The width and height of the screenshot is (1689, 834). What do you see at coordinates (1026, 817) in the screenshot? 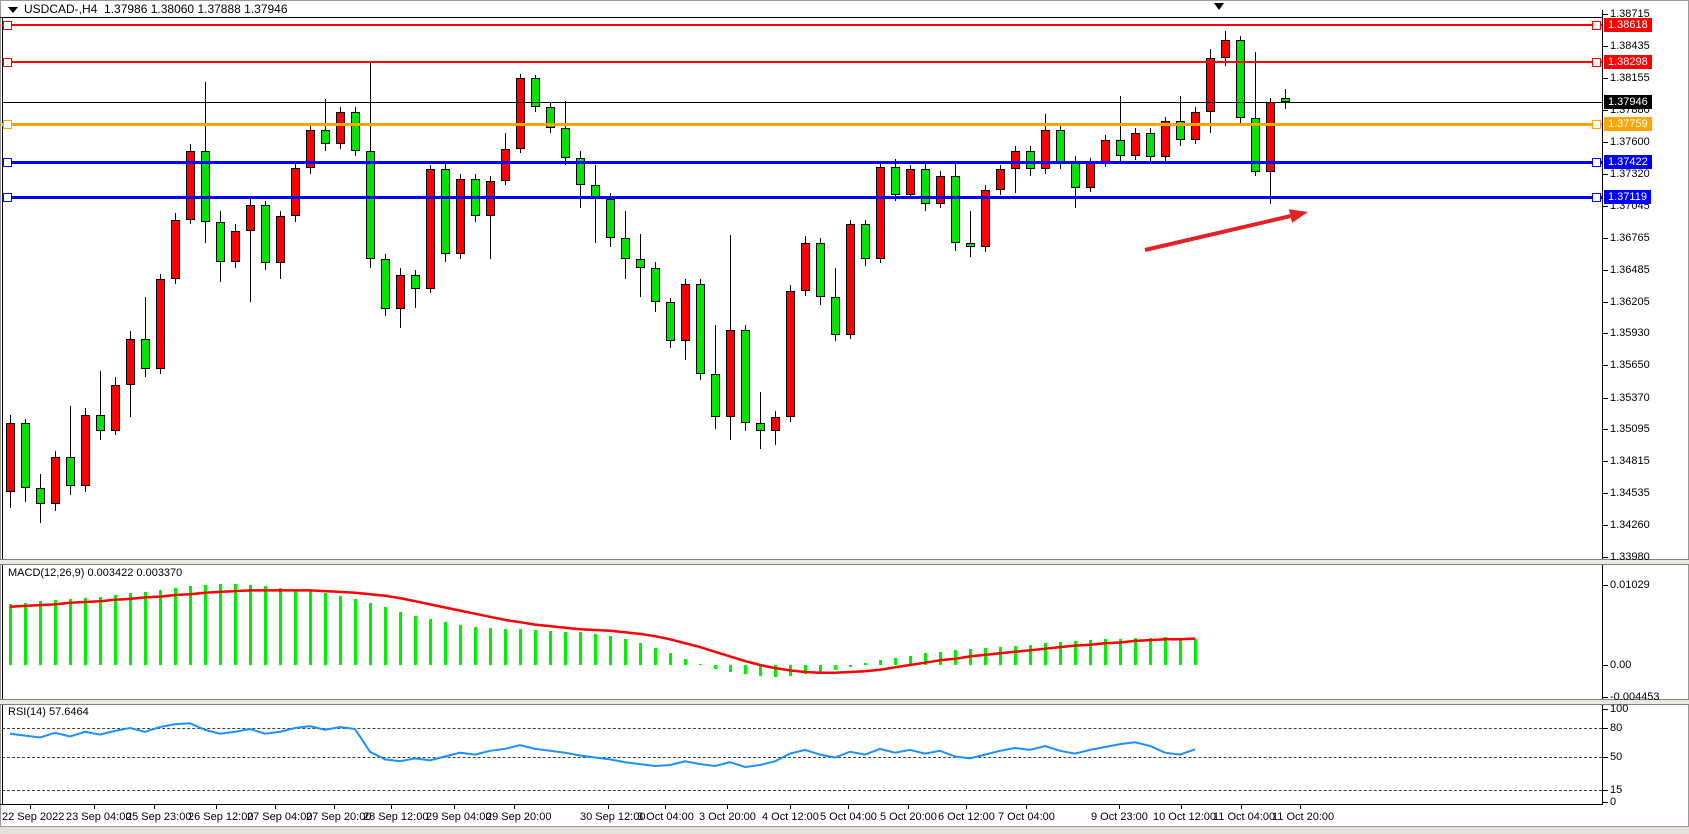
I see `time-label: 7 Oct 04:00` at bounding box center [1026, 817].